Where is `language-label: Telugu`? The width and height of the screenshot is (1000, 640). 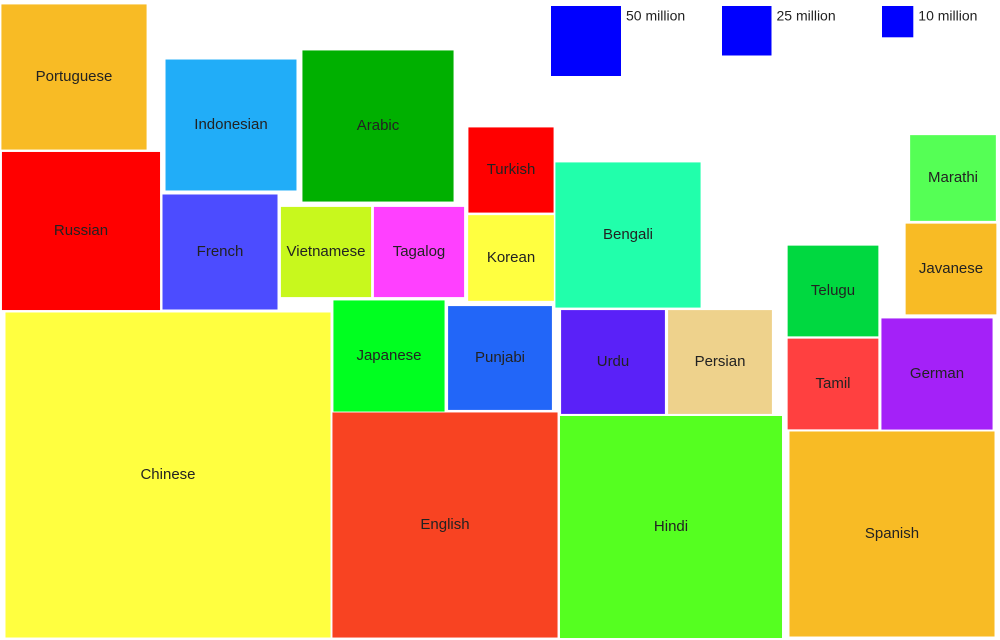
language-label: Telugu is located at coordinates (833, 290).